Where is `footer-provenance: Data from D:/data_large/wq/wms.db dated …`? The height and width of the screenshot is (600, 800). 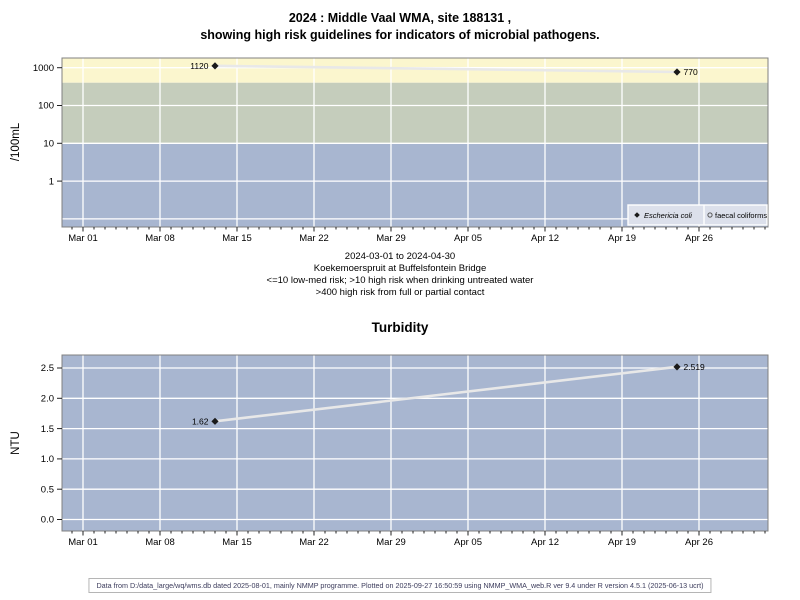
footer-provenance: Data from D:/data_large/wq/wms.db dated … is located at coordinates (400, 585).